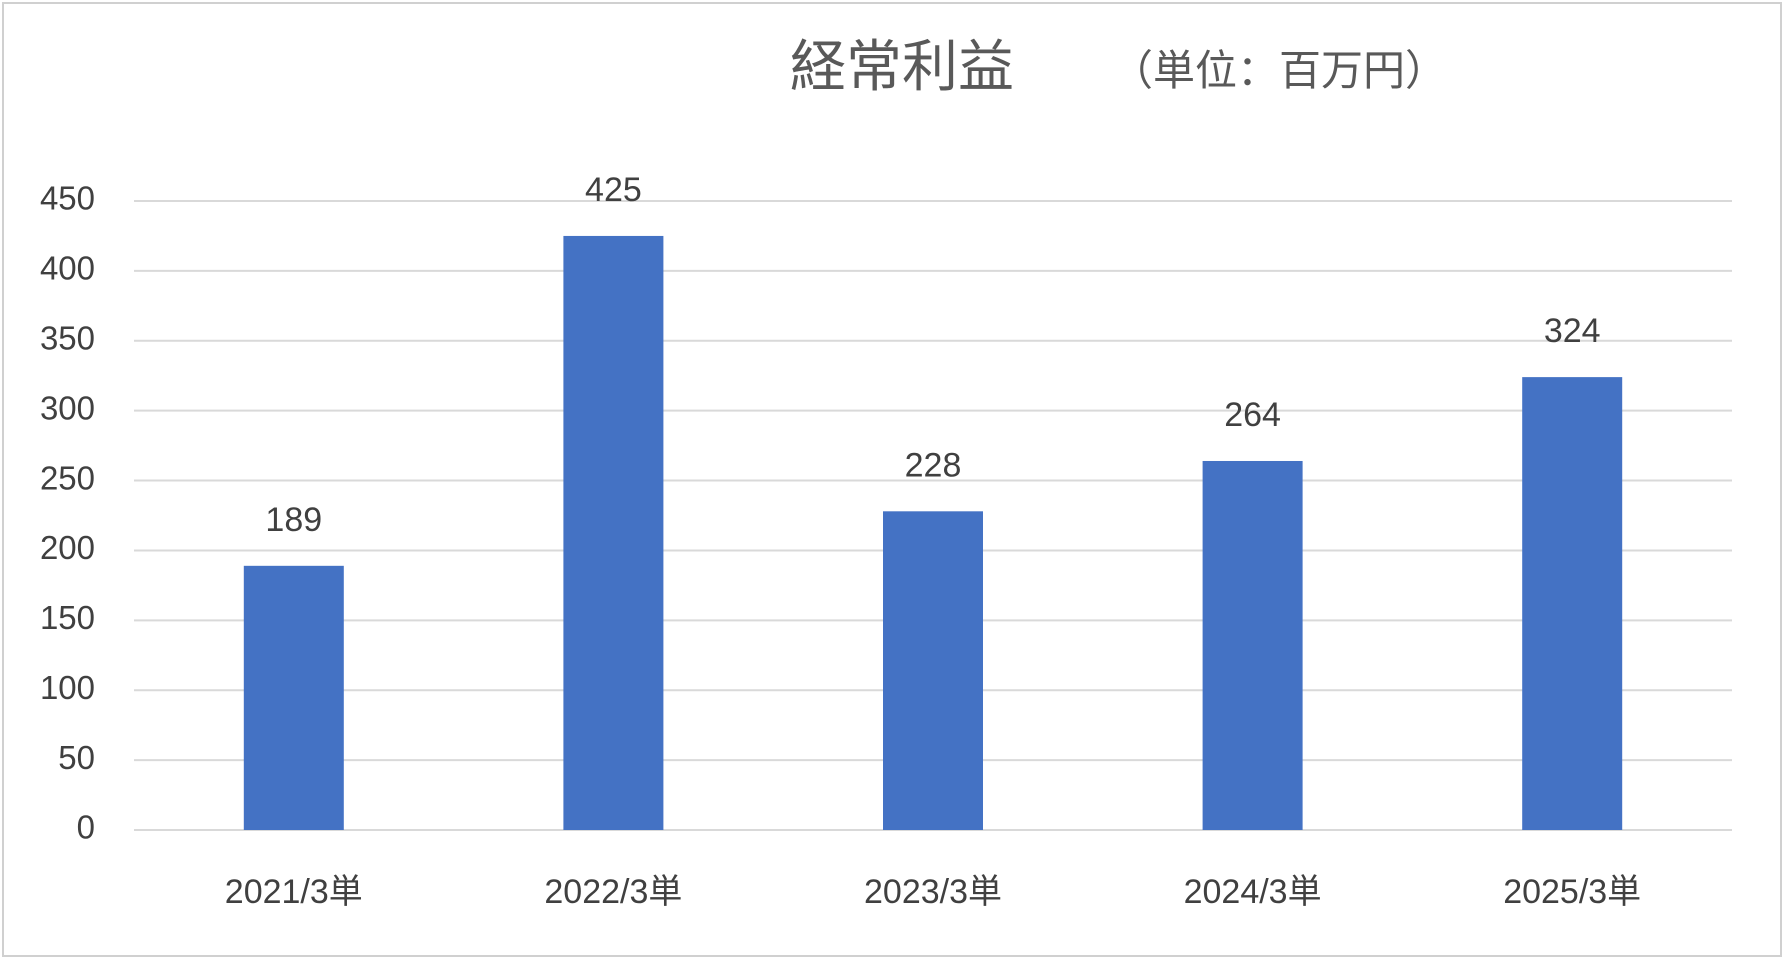 The image size is (1787, 962). What do you see at coordinates (613, 892) in the screenshot?
I see `x-tick-label: 2022/3単` at bounding box center [613, 892].